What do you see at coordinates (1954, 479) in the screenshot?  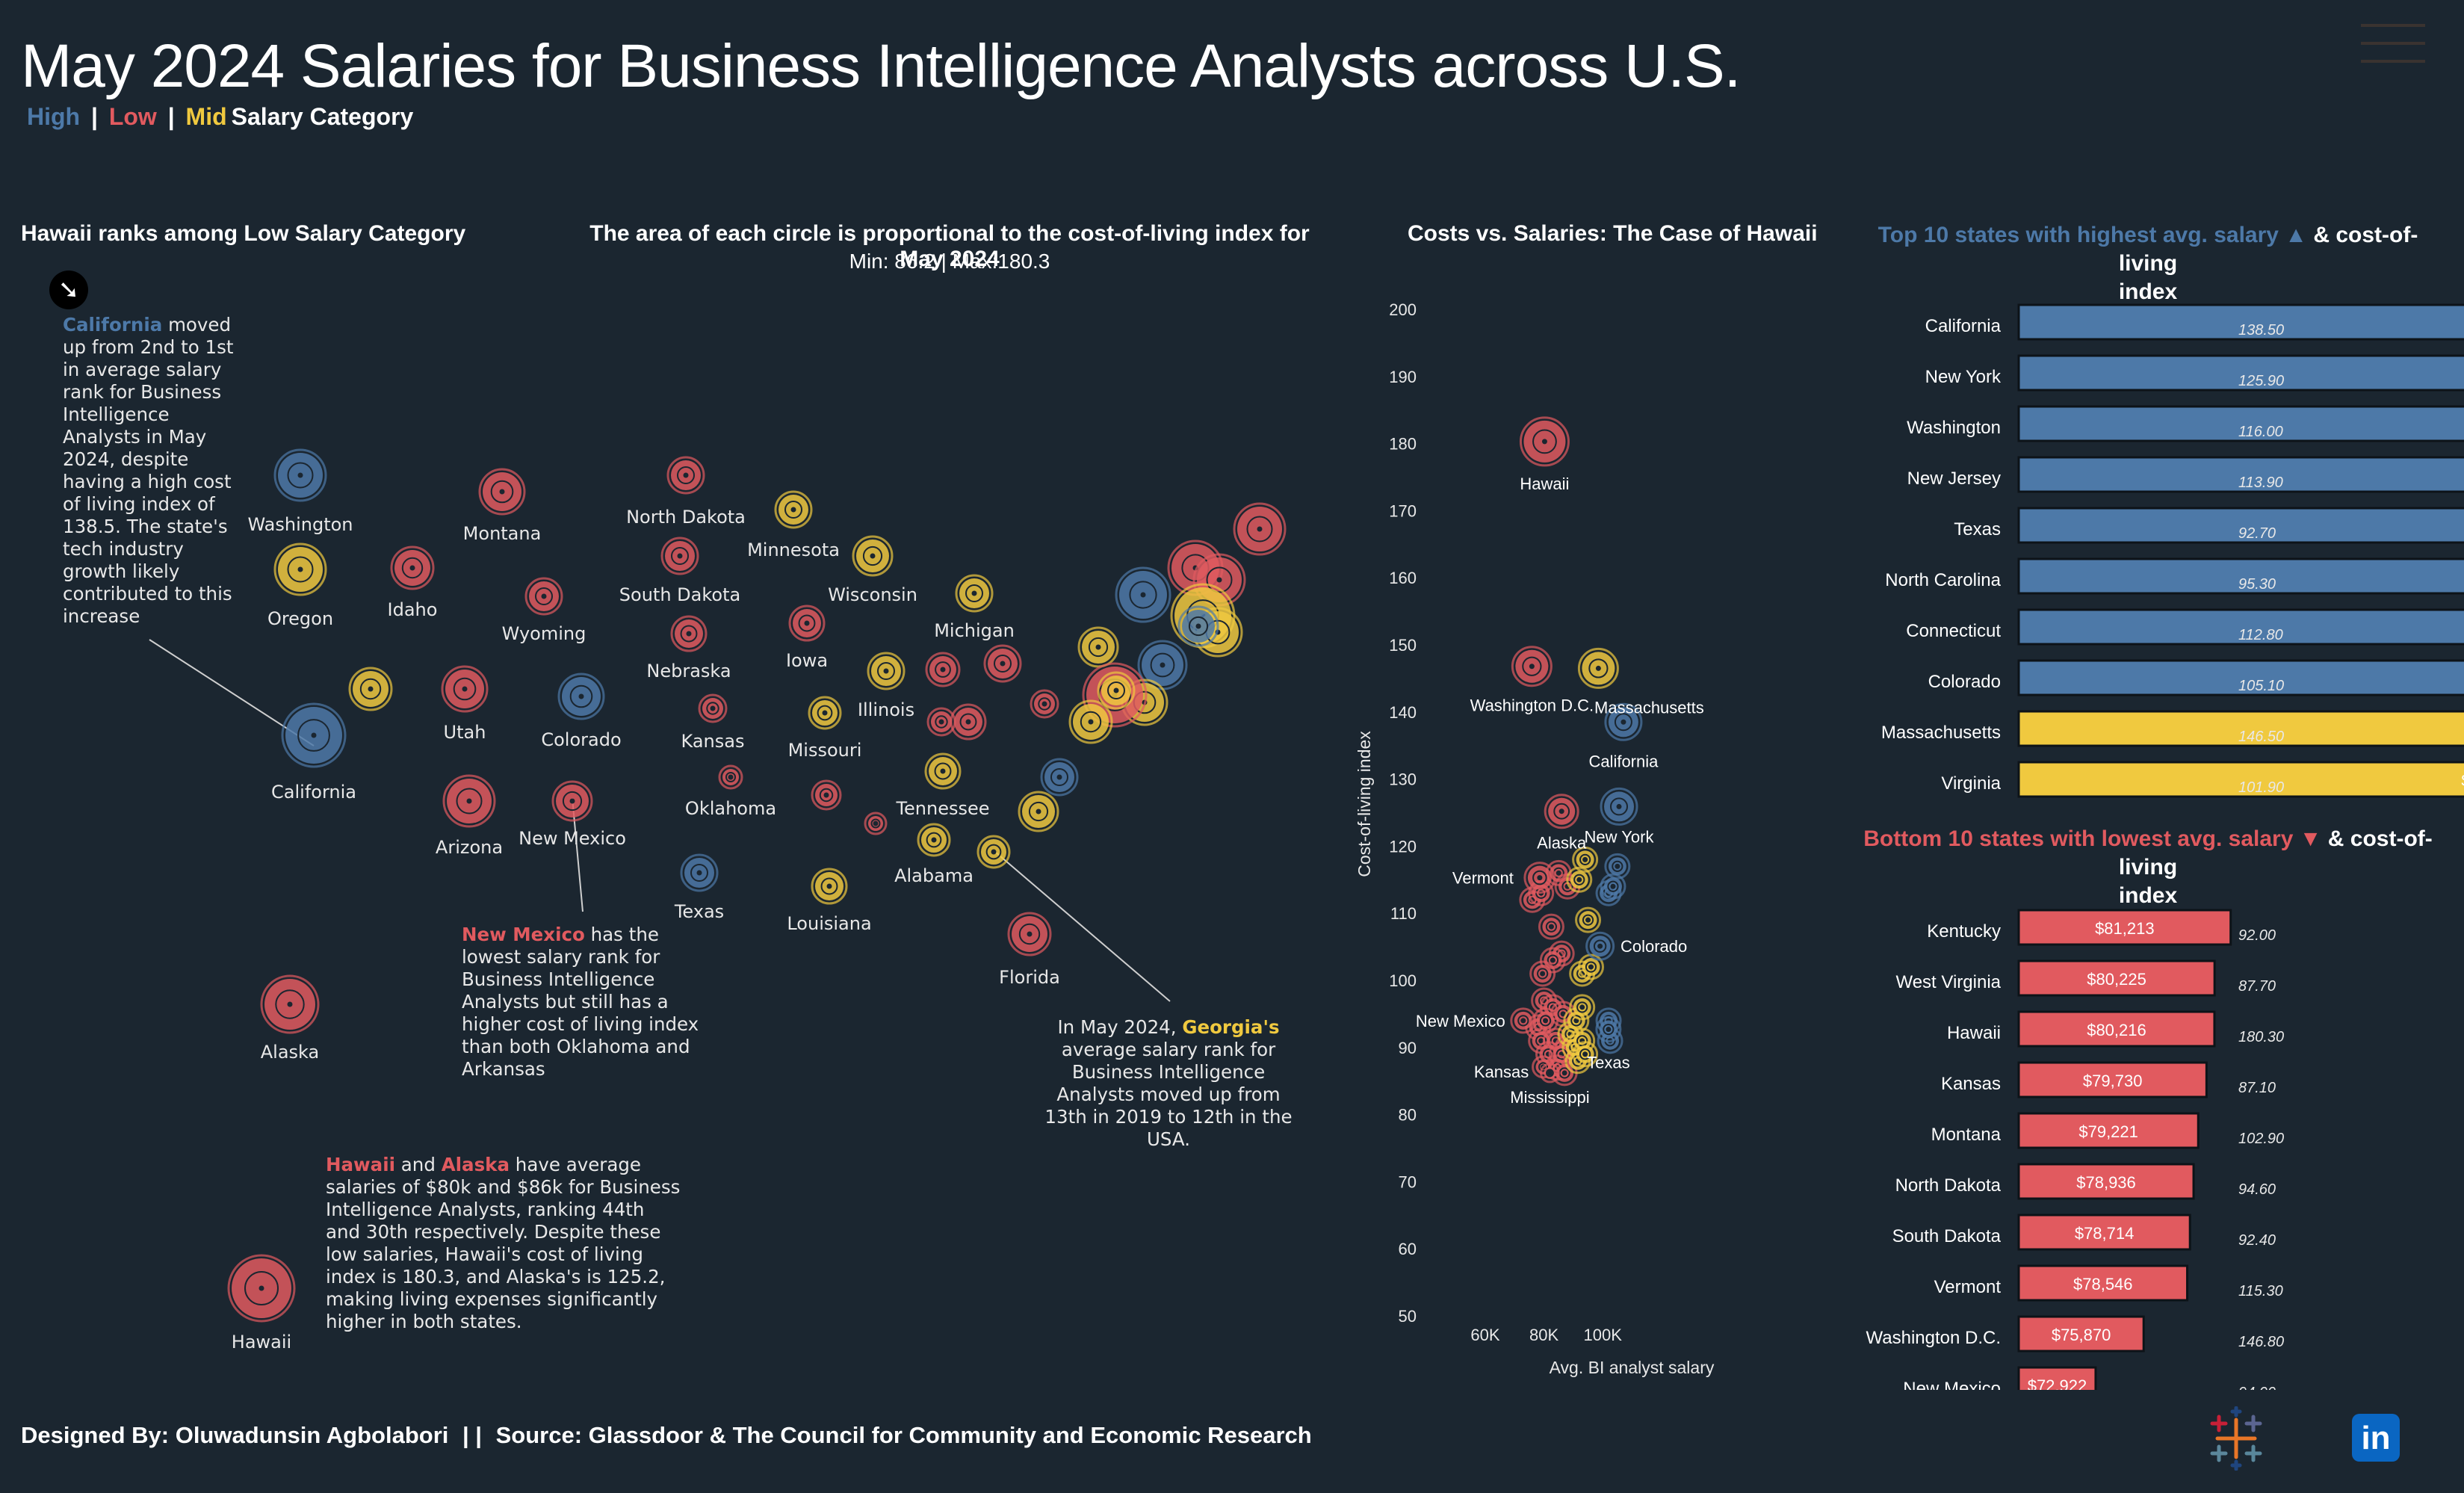 I see `bar-category-new-jersey: New Jersey` at bounding box center [1954, 479].